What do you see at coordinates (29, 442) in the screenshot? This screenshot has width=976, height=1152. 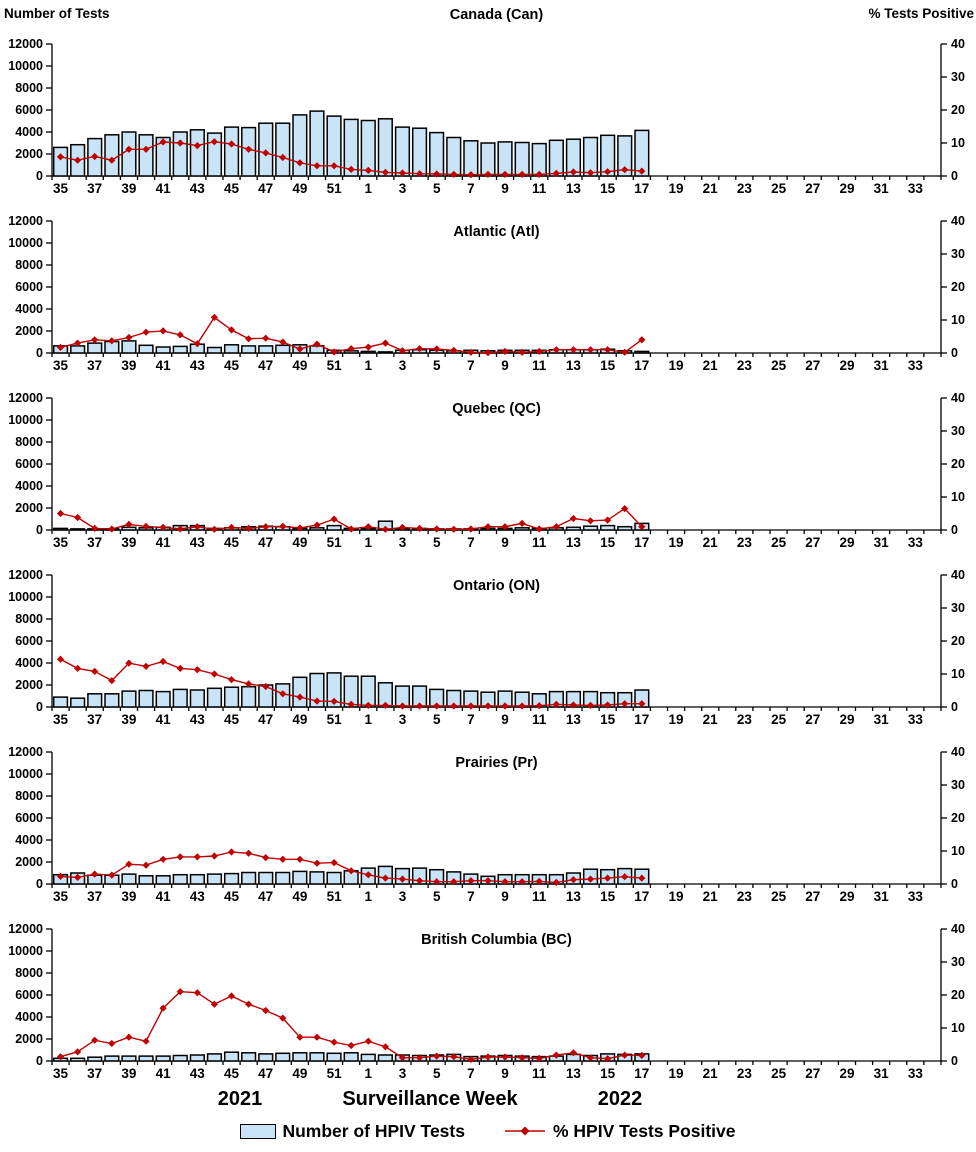 I see `svg-text: 8000` at bounding box center [29, 442].